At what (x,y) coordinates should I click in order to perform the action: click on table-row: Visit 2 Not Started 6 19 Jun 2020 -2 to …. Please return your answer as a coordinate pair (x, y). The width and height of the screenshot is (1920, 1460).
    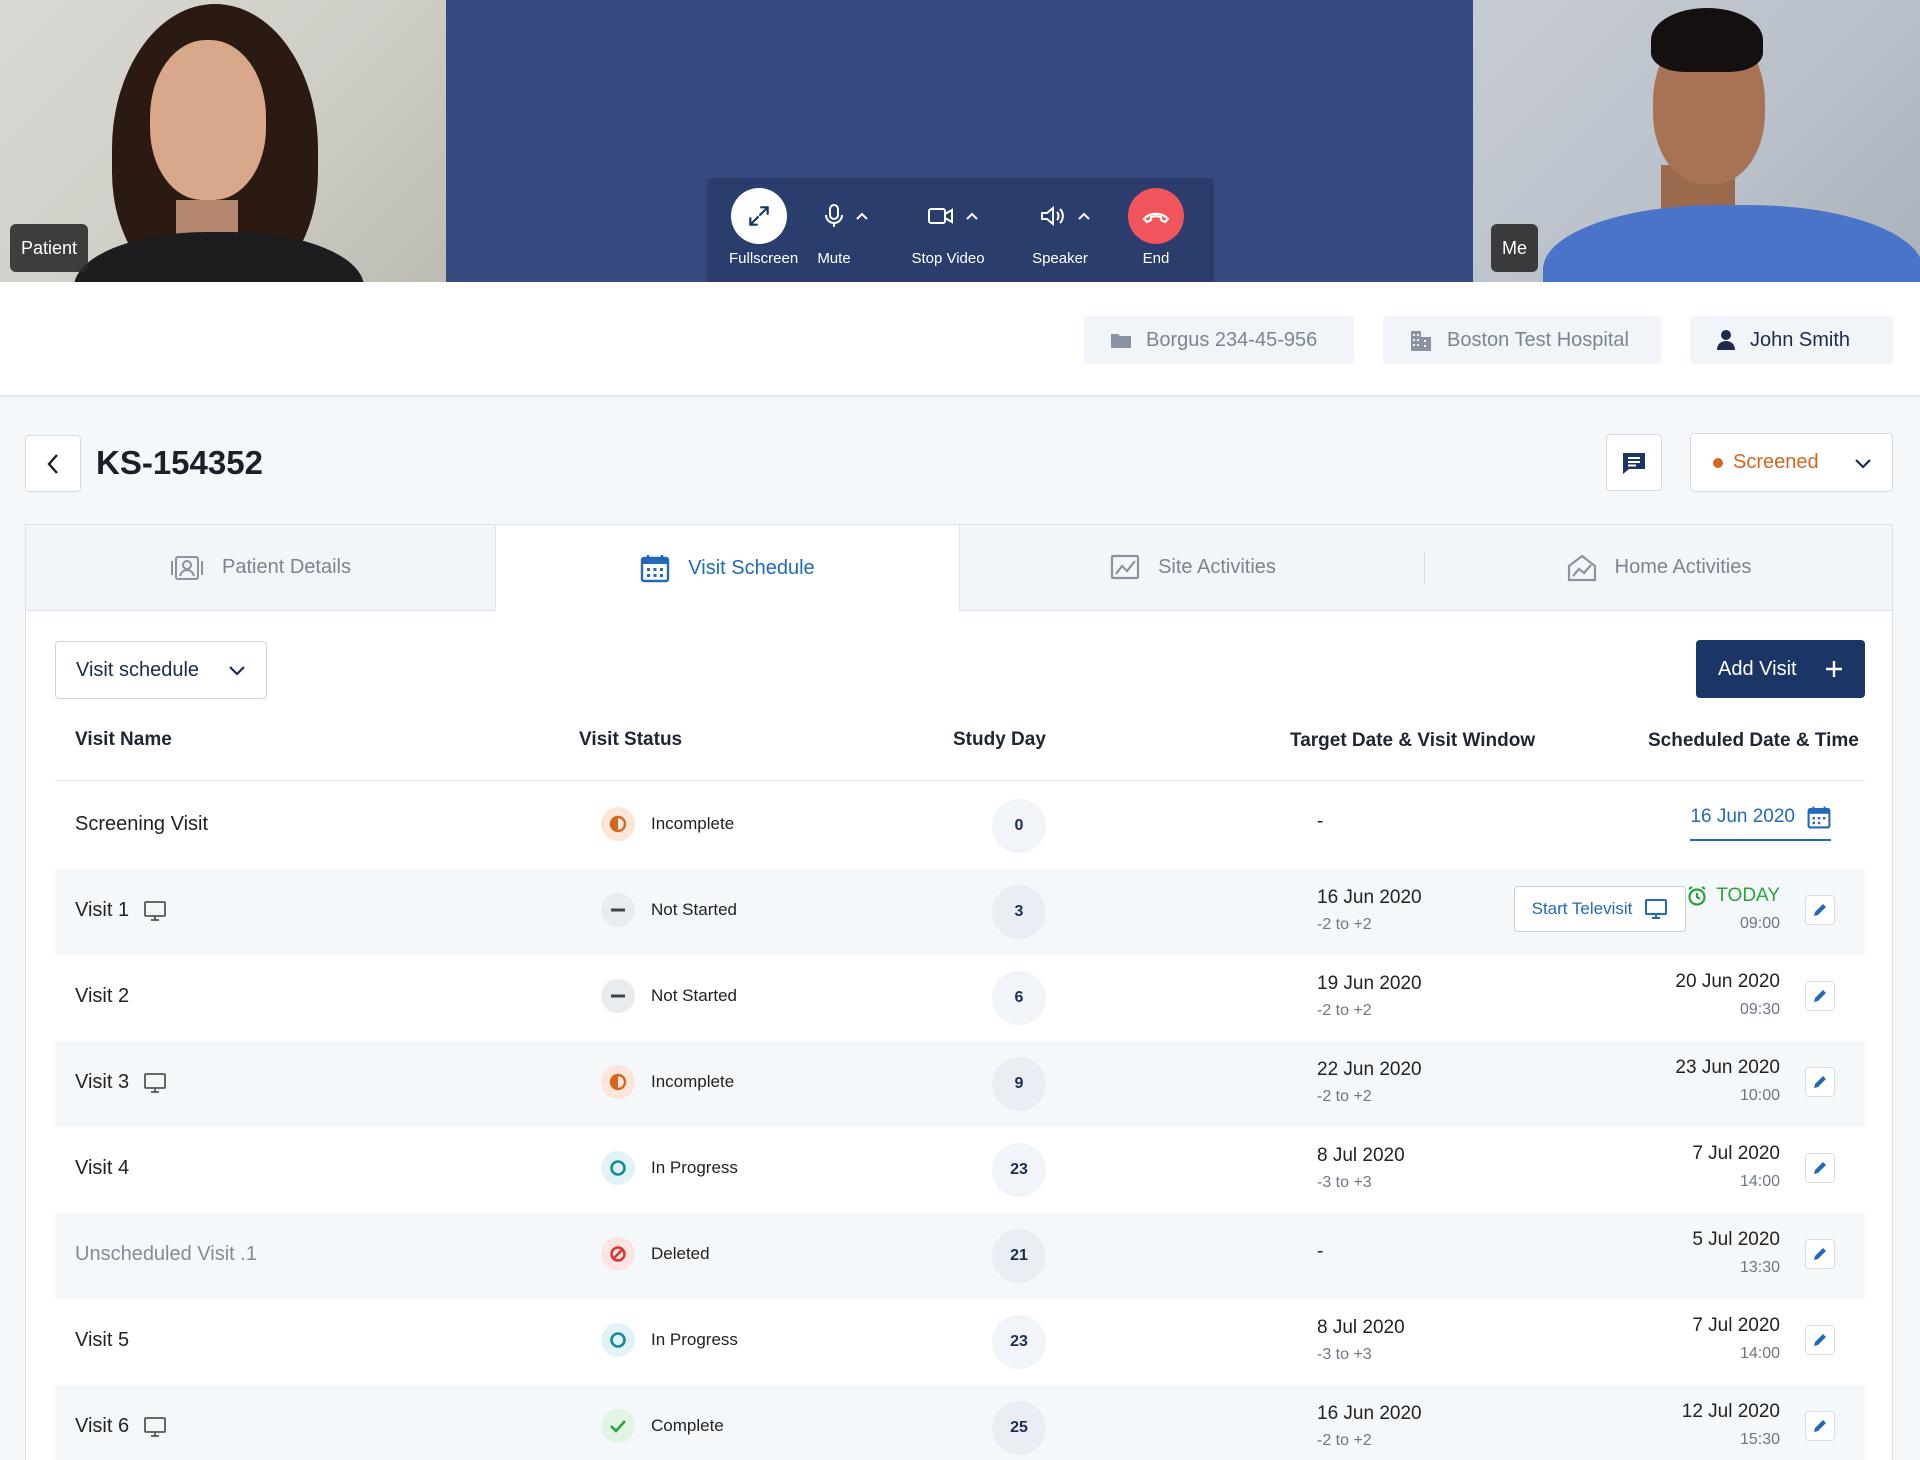
    Looking at the image, I should click on (960, 998).